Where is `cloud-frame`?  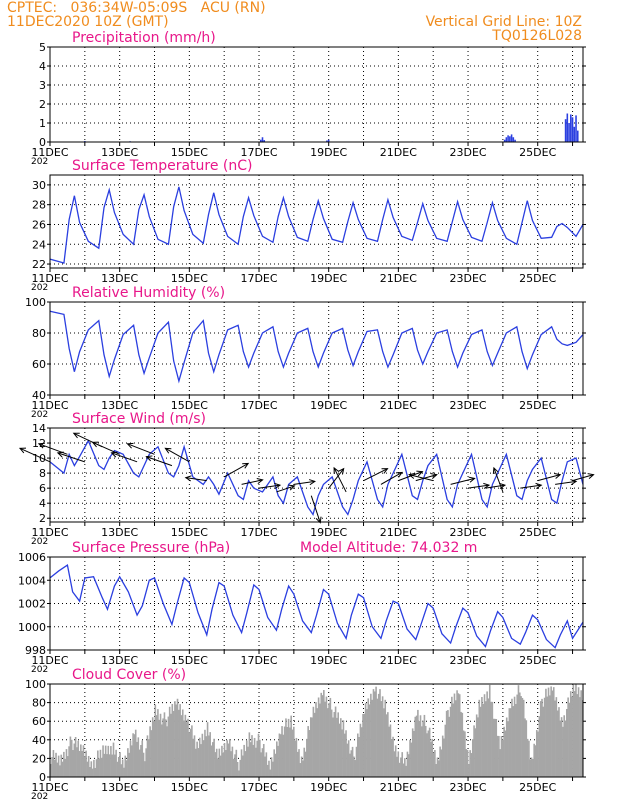
cloud-frame is located at coordinates (316, 730).